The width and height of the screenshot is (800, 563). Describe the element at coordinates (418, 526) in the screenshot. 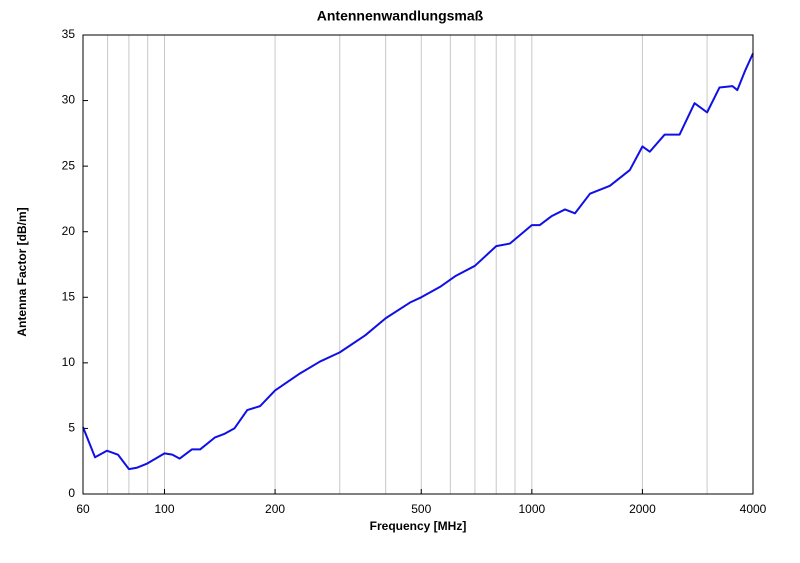

I see `x-axis-label: Frequency [MHz]` at that location.